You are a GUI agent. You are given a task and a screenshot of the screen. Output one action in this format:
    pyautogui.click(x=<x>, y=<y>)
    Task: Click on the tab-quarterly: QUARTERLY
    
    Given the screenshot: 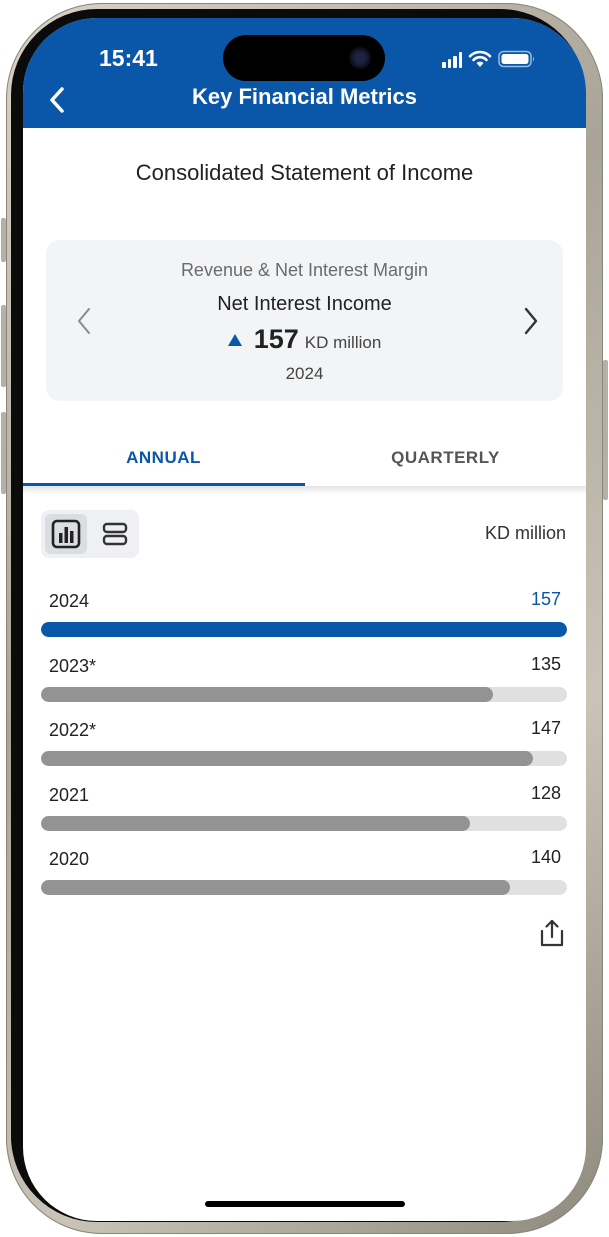 What is the action you would take?
    pyautogui.click(x=445, y=457)
    